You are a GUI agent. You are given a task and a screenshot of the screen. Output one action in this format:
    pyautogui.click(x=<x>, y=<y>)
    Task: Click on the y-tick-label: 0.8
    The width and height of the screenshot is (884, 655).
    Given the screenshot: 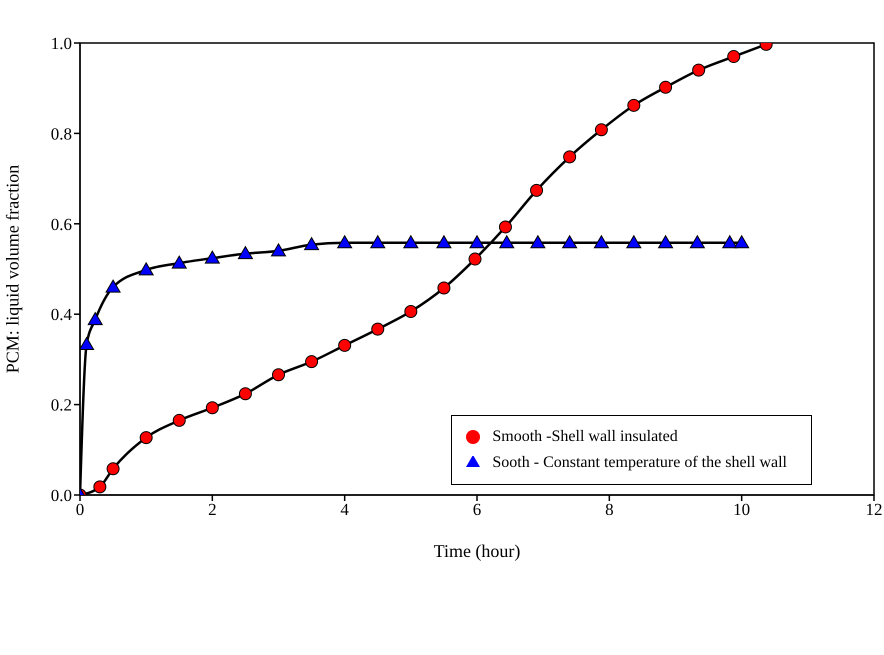 What is the action you would take?
    pyautogui.click(x=61, y=134)
    